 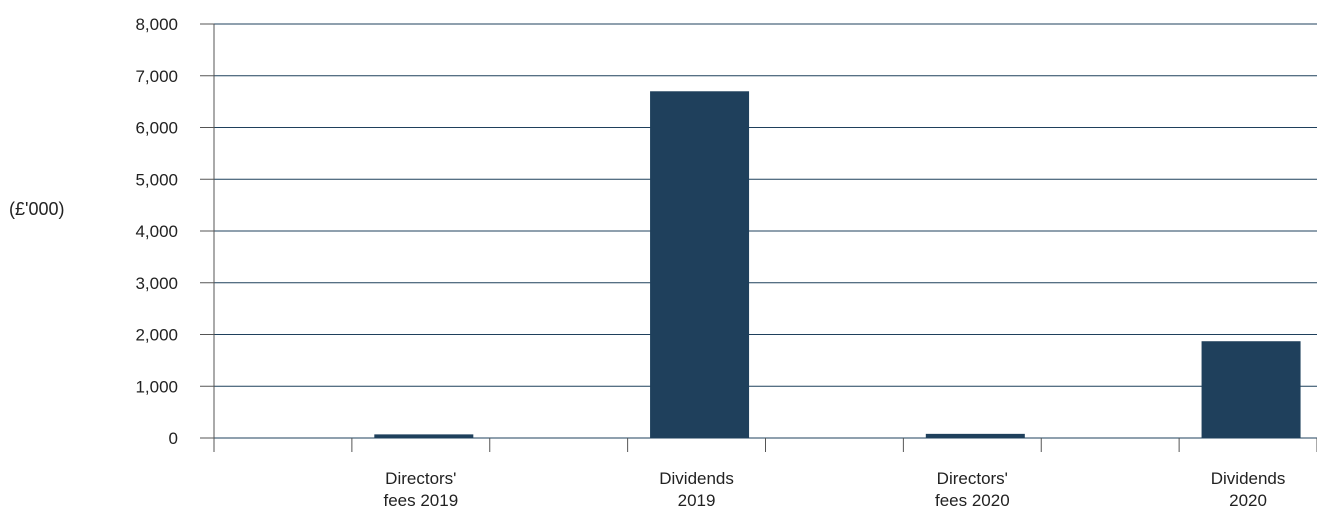 I want to click on y-tick-label: 4,000, so click(x=156, y=231).